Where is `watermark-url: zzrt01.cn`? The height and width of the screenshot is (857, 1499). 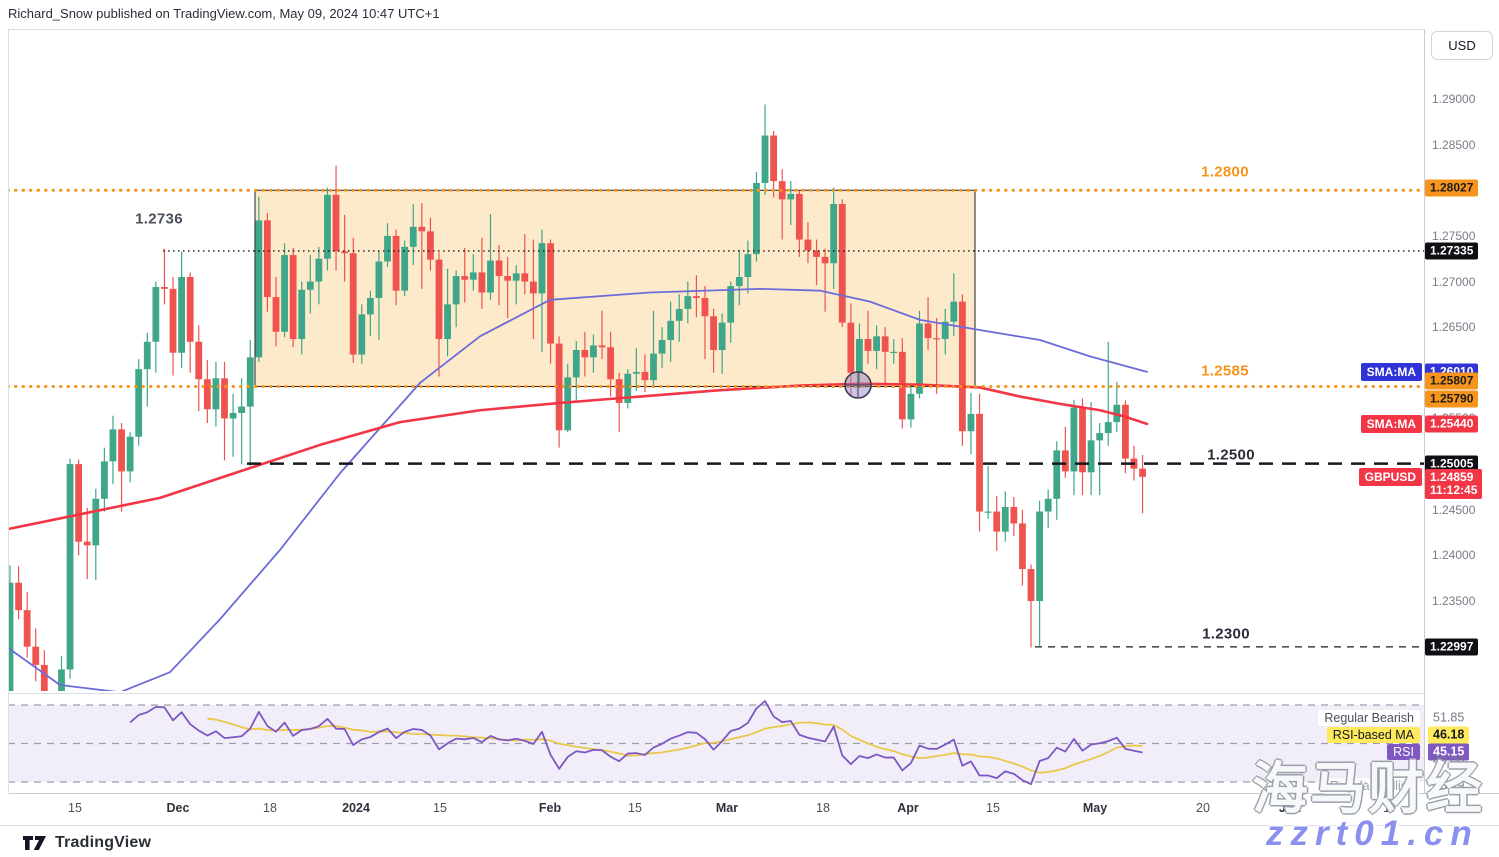 watermark-url: zzrt01.cn is located at coordinates (1372, 833).